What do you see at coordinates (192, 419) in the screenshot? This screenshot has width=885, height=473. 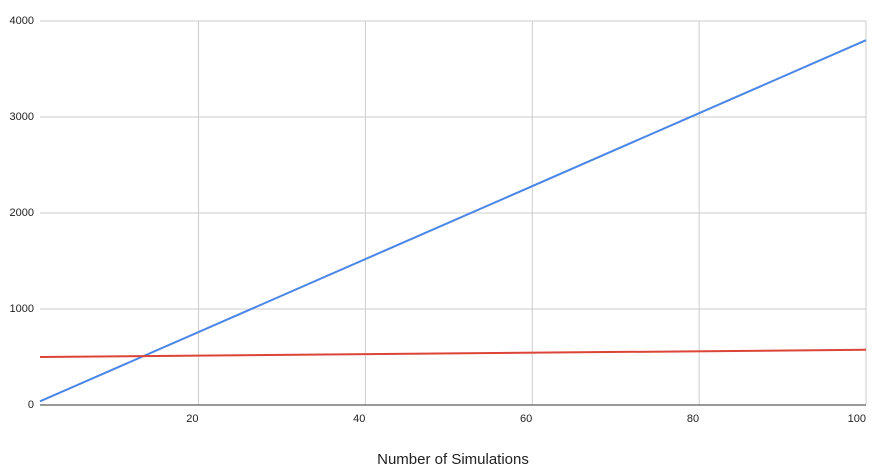 I see `x-tick-label: 20` at bounding box center [192, 419].